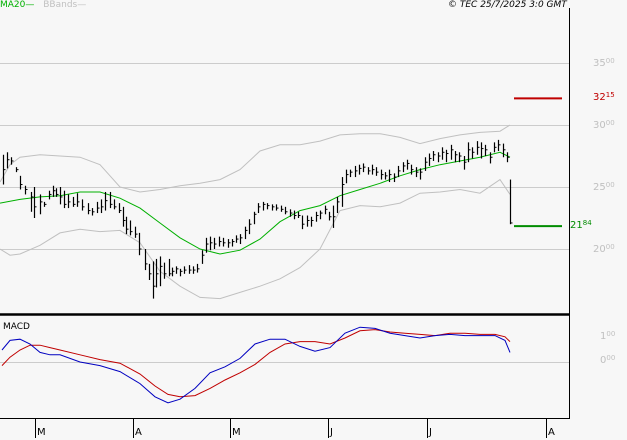  What do you see at coordinates (604, 187) in the screenshot?
I see `price-axis-label: 2500` at bounding box center [604, 187].